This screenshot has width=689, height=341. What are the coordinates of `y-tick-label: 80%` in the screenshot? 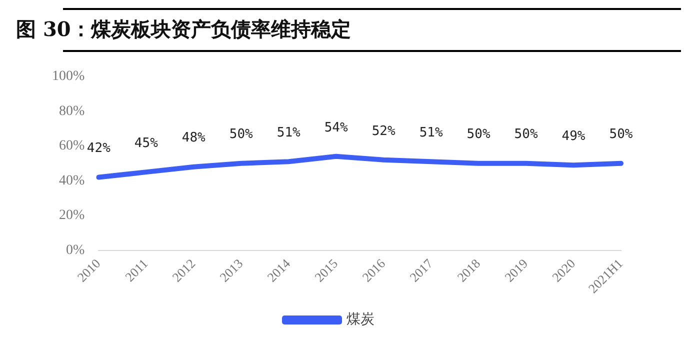 It's located at (71, 111).